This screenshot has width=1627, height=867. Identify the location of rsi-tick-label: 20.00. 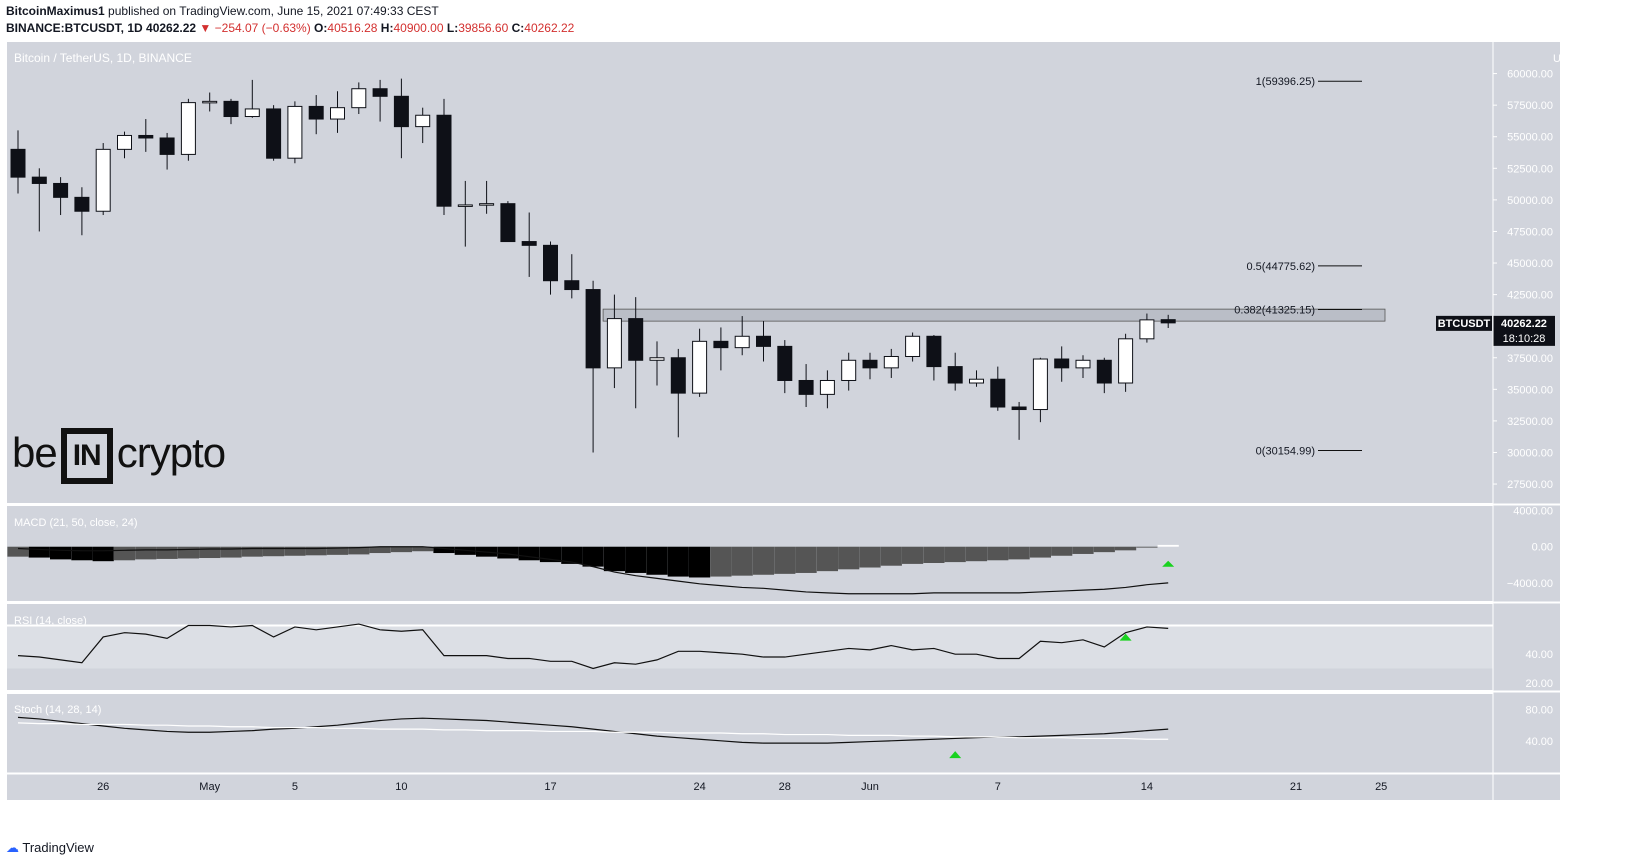
(1539, 684).